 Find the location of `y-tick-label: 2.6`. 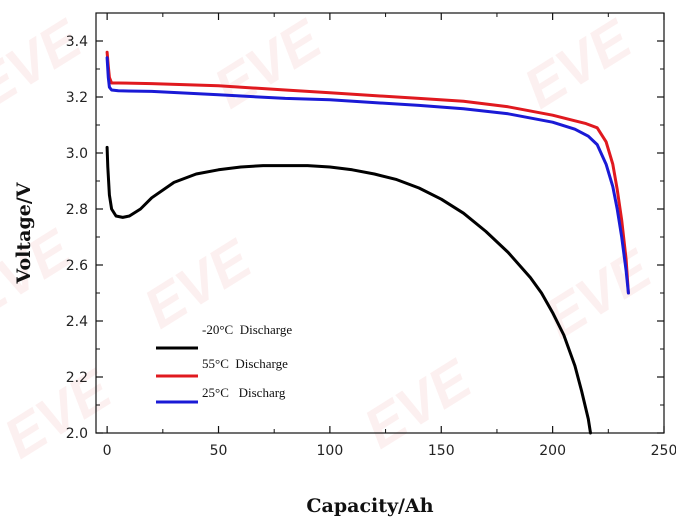

y-tick-label: 2.6 is located at coordinates (77, 266).